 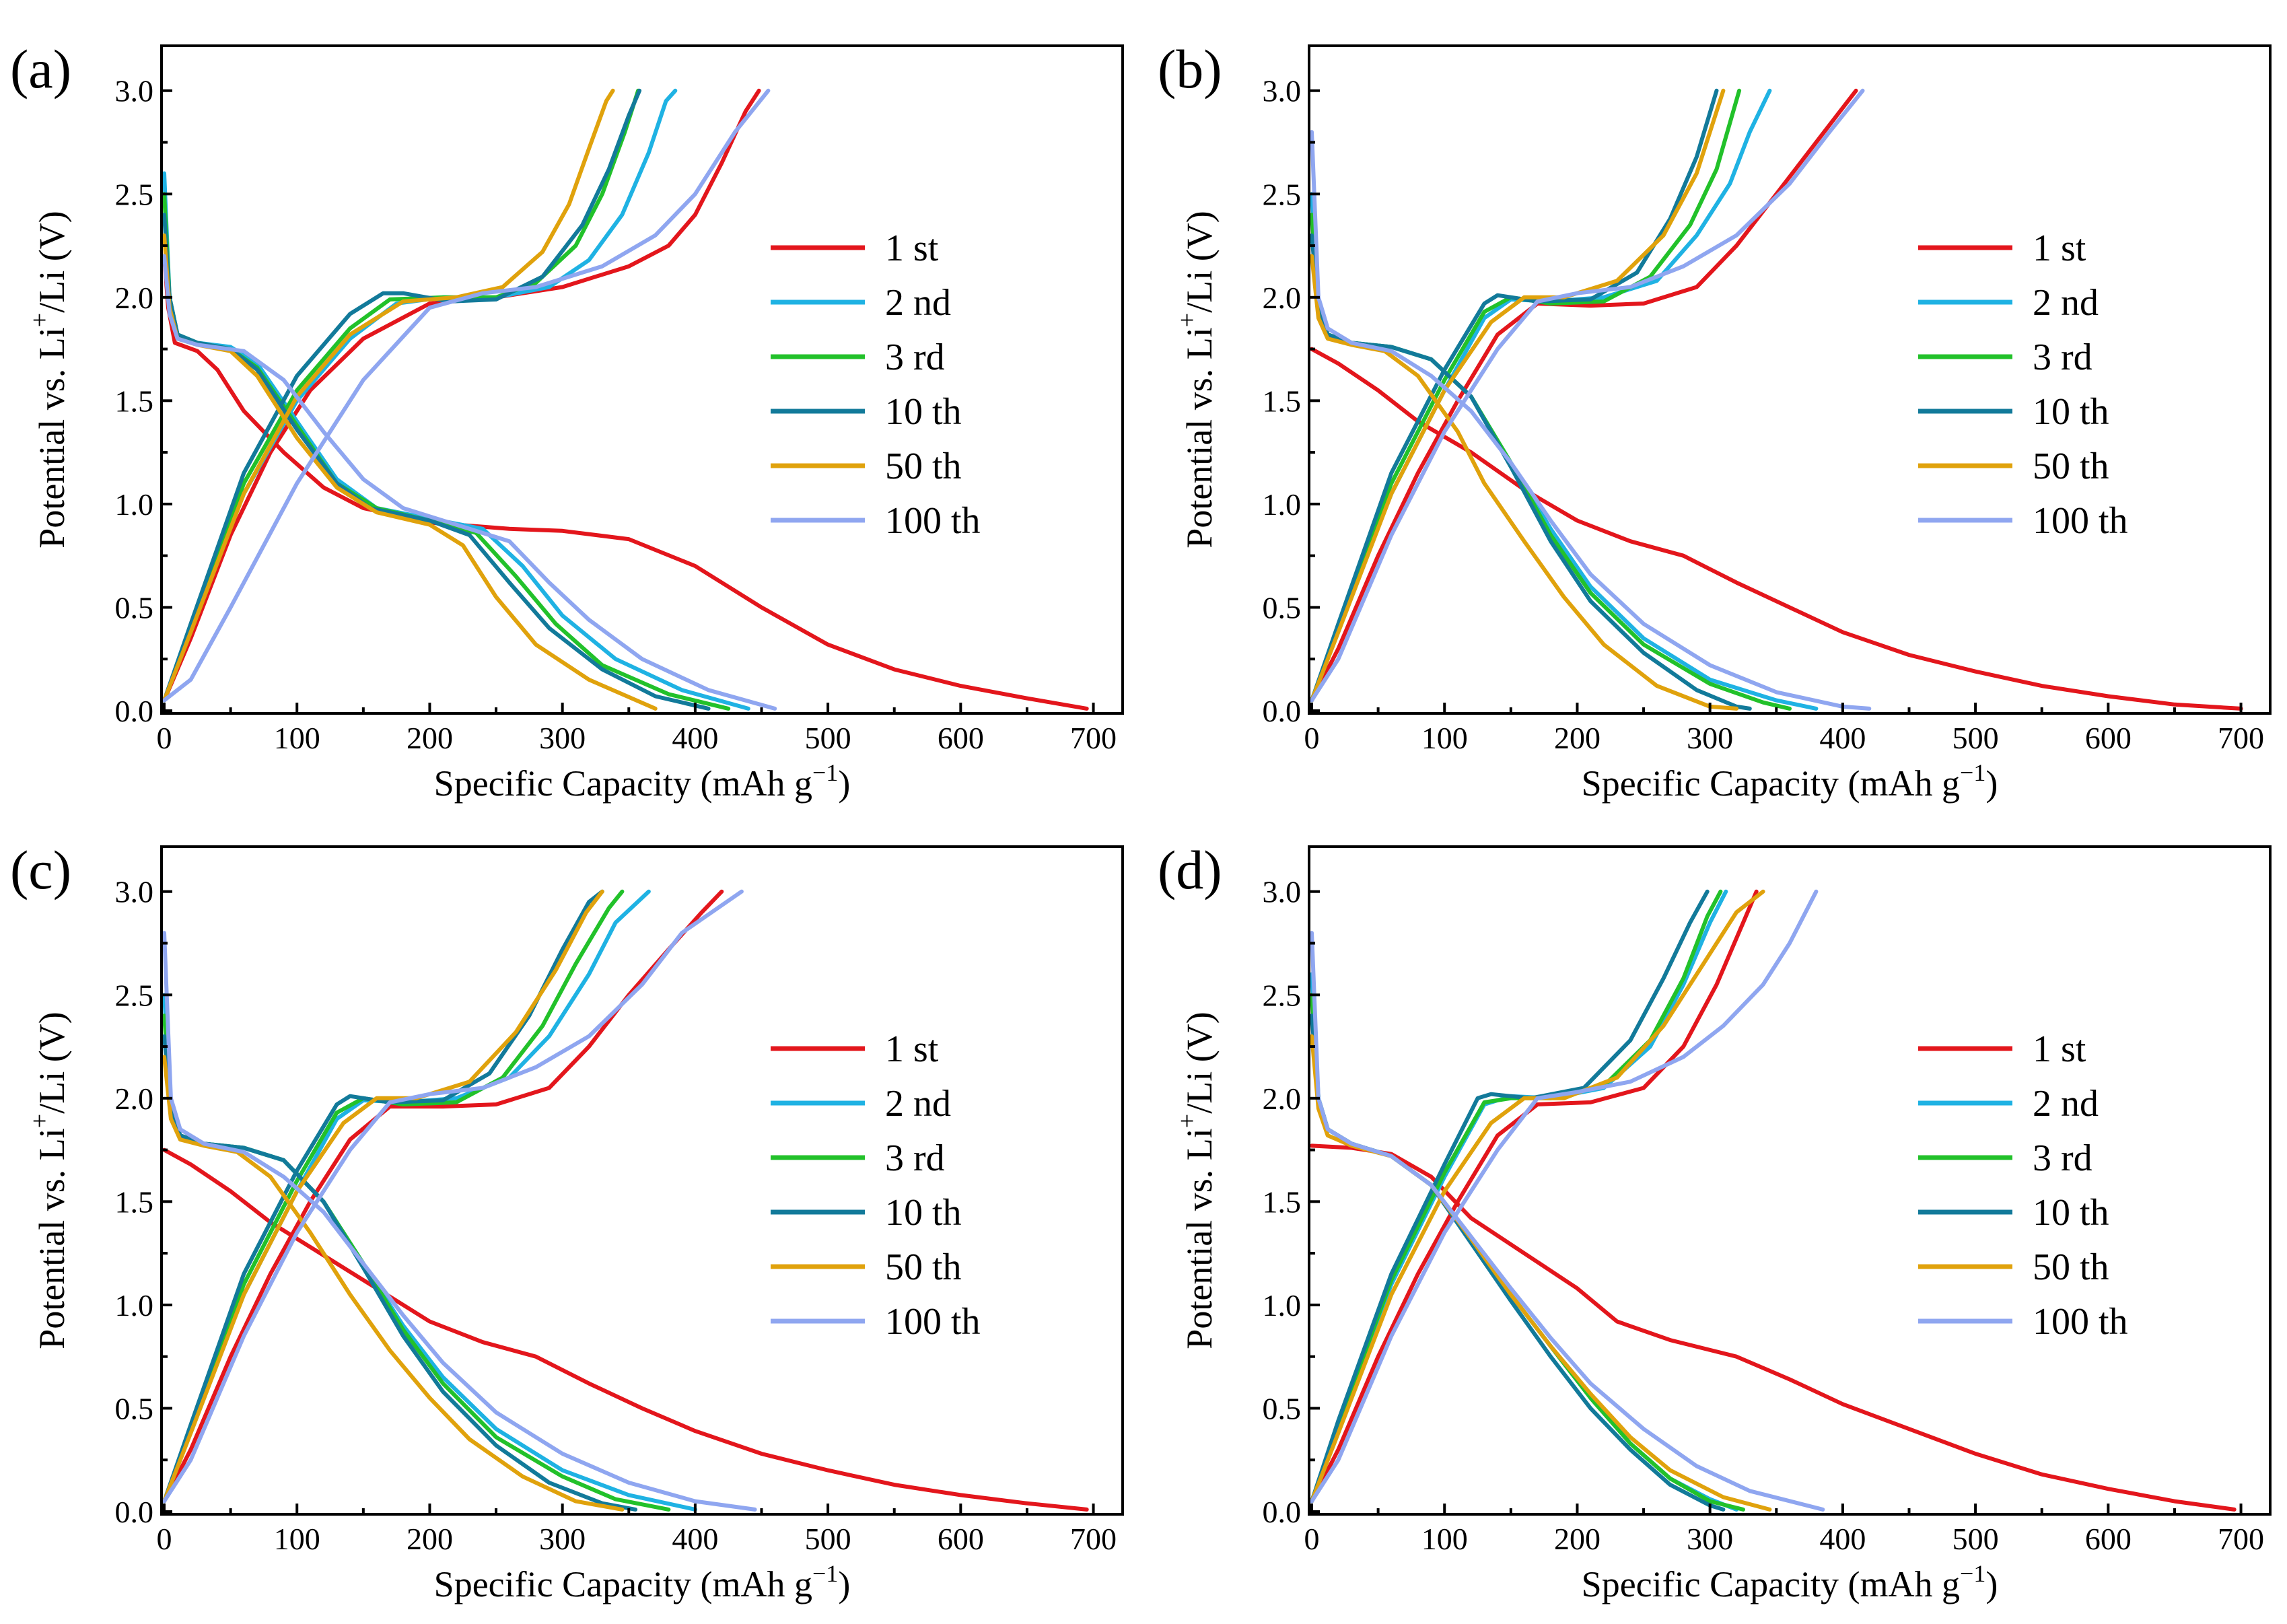 What do you see at coordinates (2071, 1213) in the screenshot?
I see `legend-label: 10 th` at bounding box center [2071, 1213].